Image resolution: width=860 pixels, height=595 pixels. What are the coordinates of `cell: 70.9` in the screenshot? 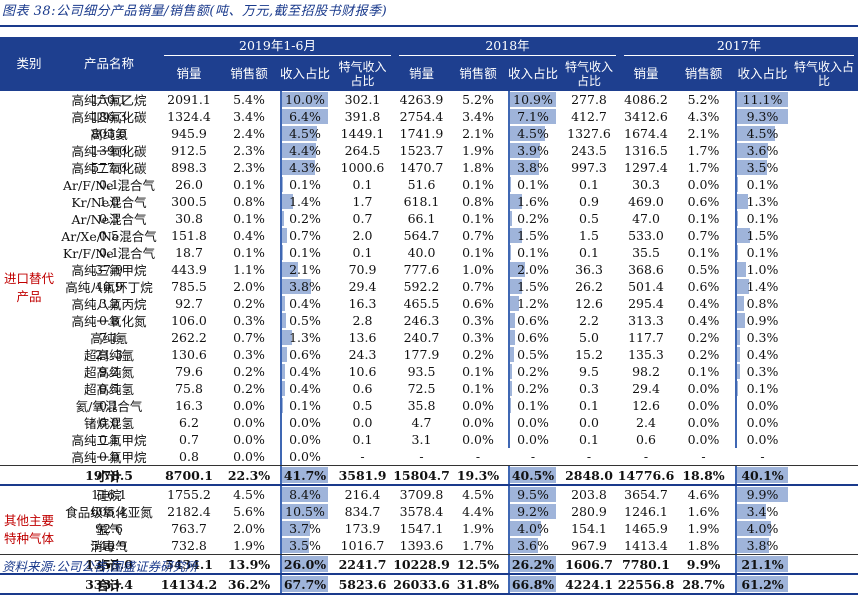 It's located at (362, 269).